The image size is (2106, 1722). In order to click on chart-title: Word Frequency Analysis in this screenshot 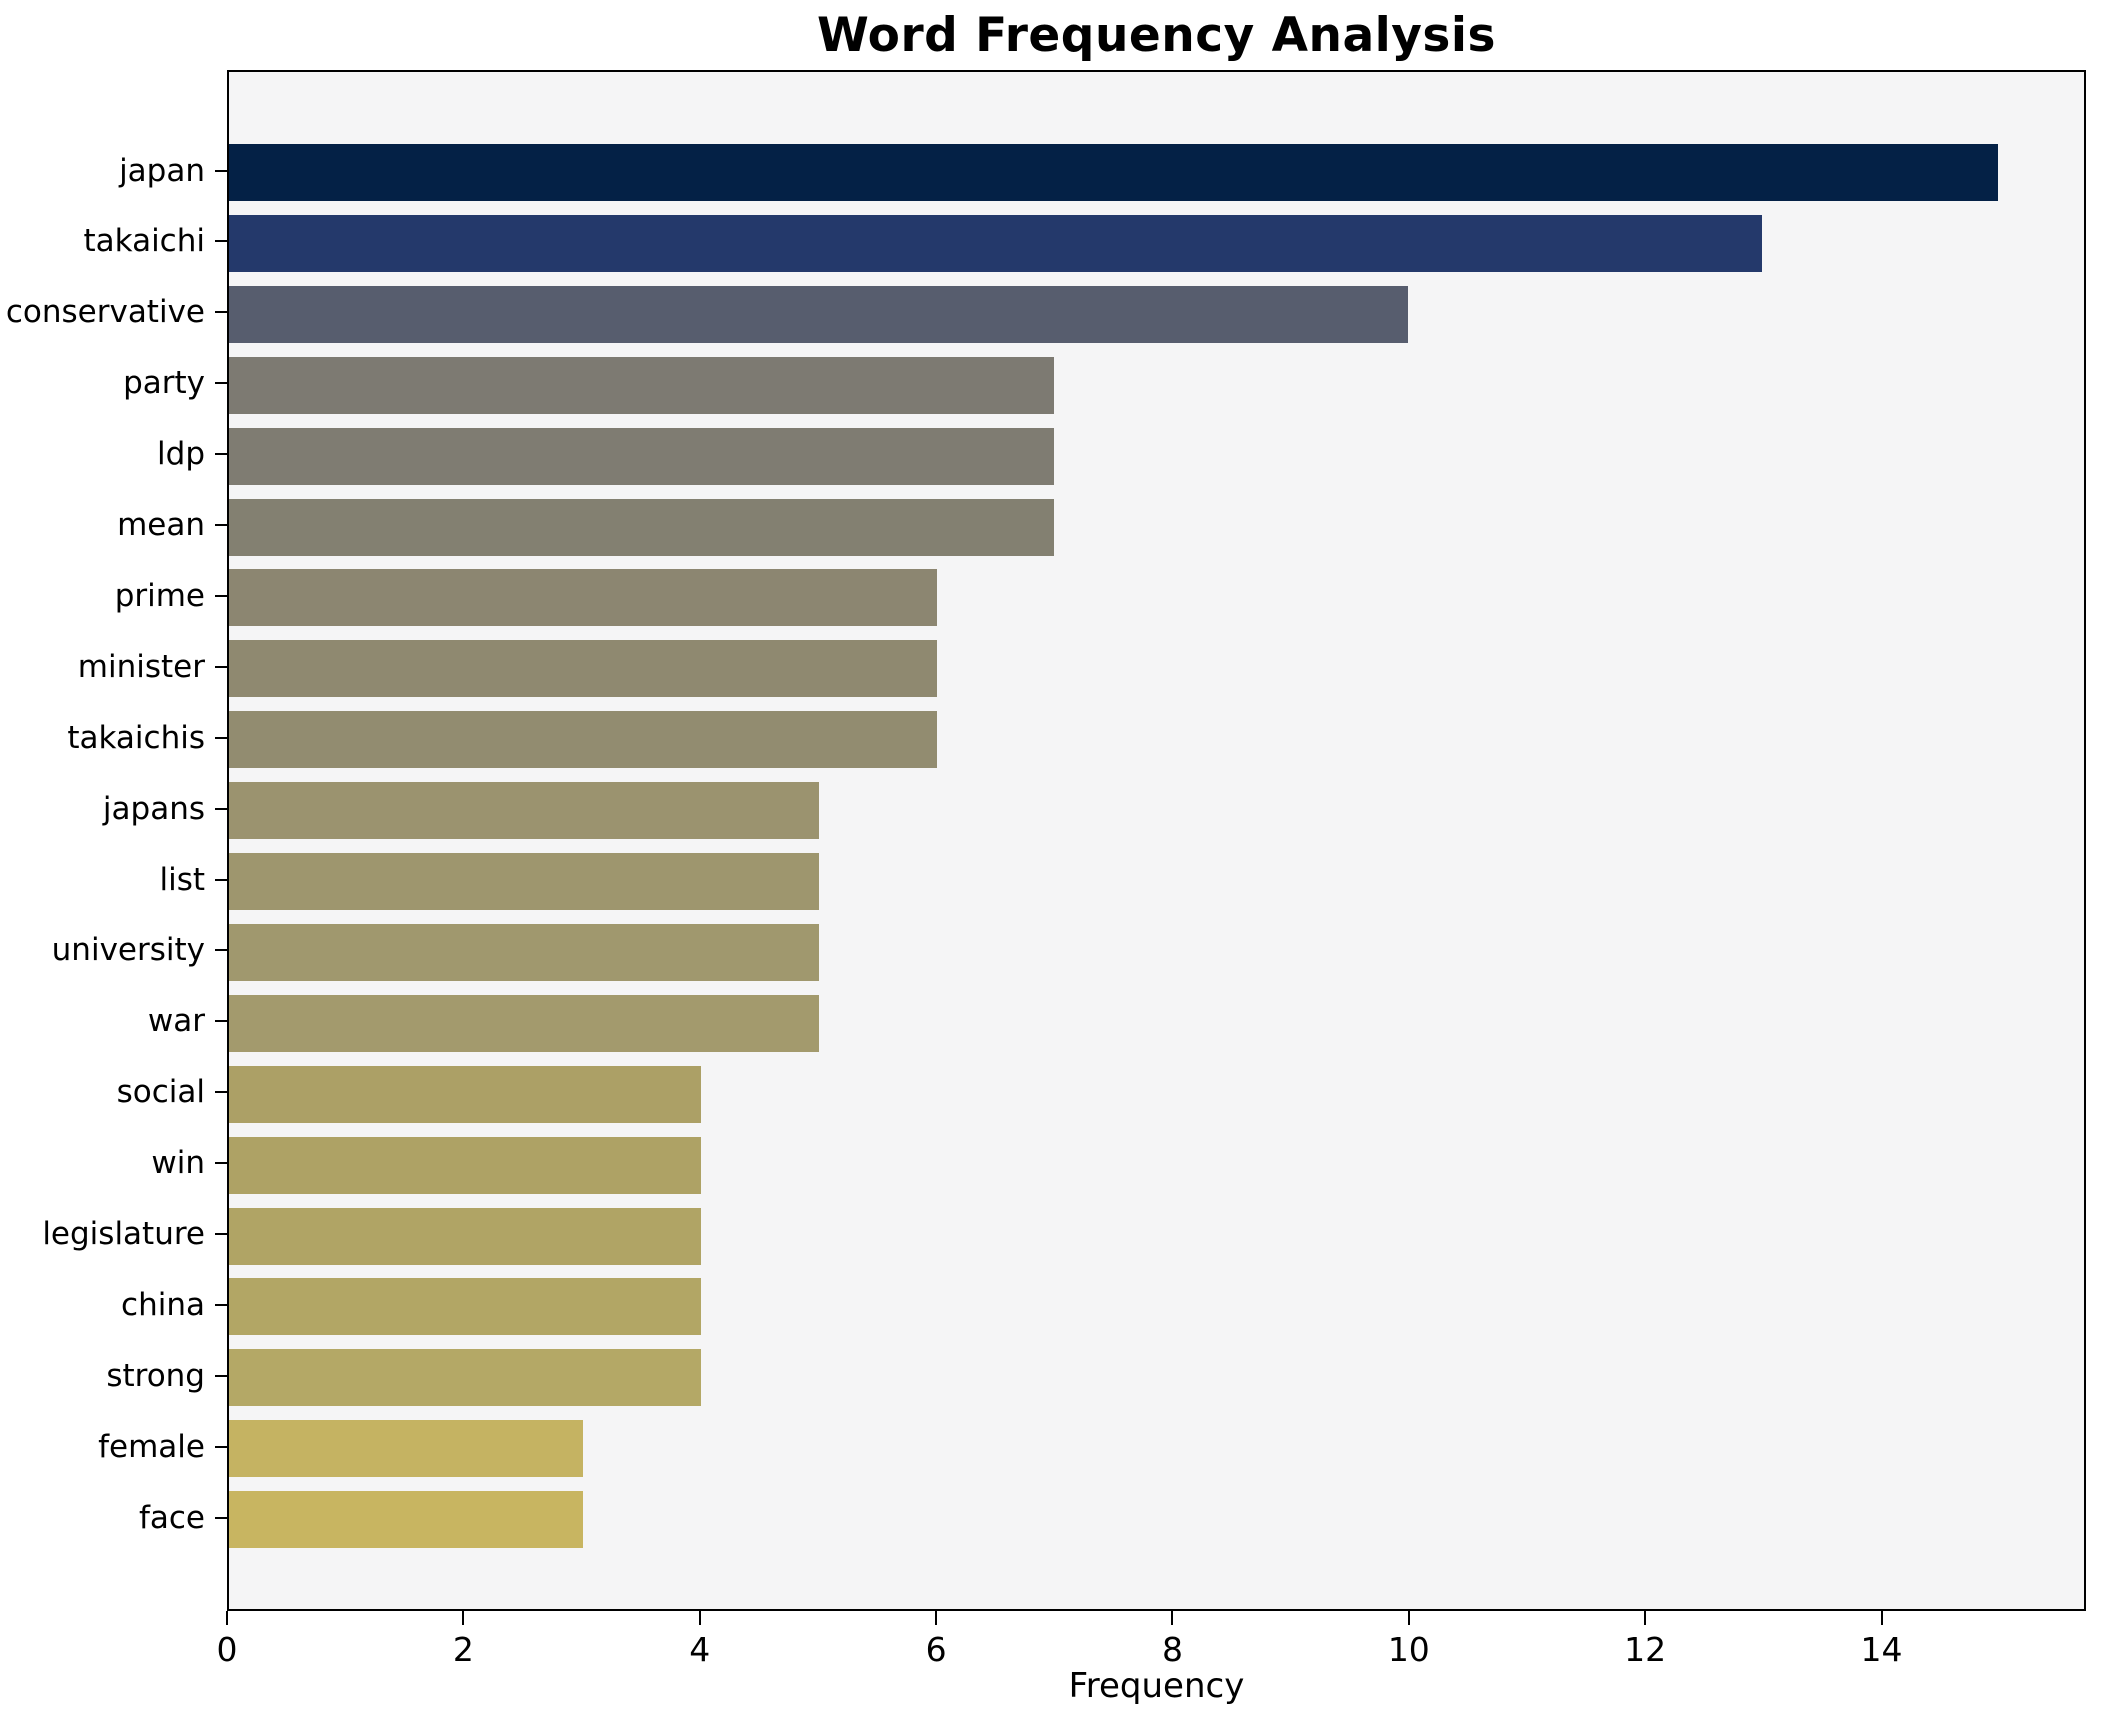, I will do `click(1156, 35)`.